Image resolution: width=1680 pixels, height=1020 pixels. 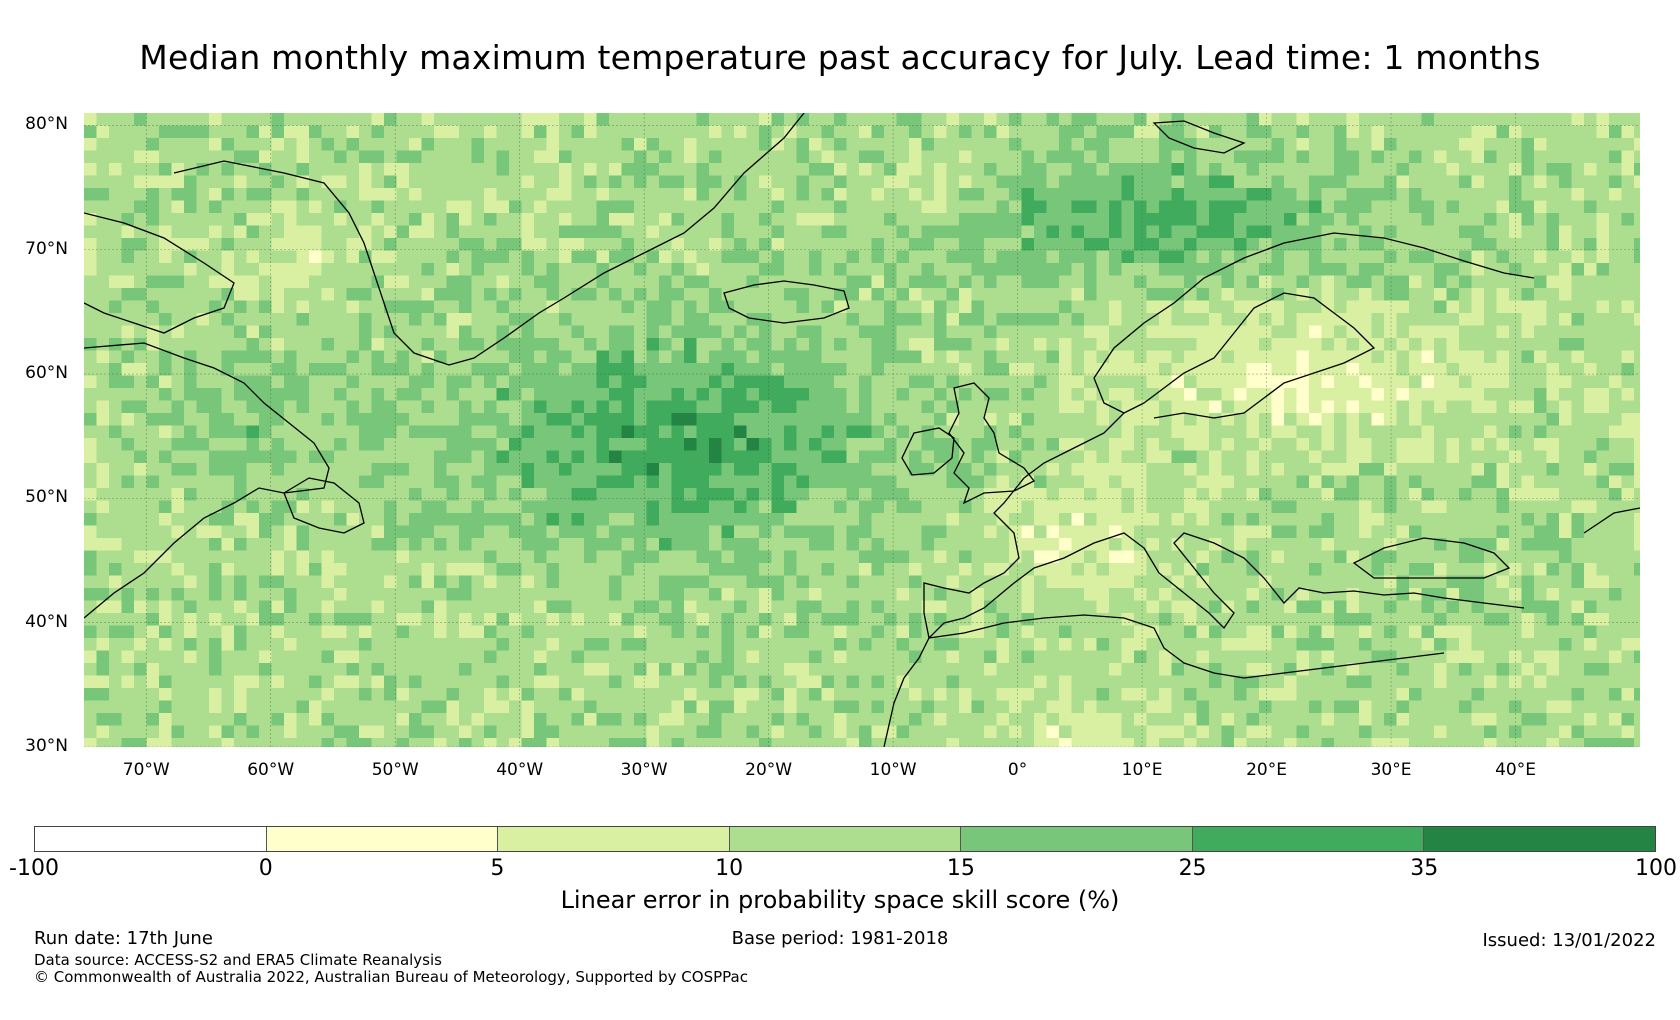 What do you see at coordinates (271, 770) in the screenshot?
I see `longitude-label: 60°W` at bounding box center [271, 770].